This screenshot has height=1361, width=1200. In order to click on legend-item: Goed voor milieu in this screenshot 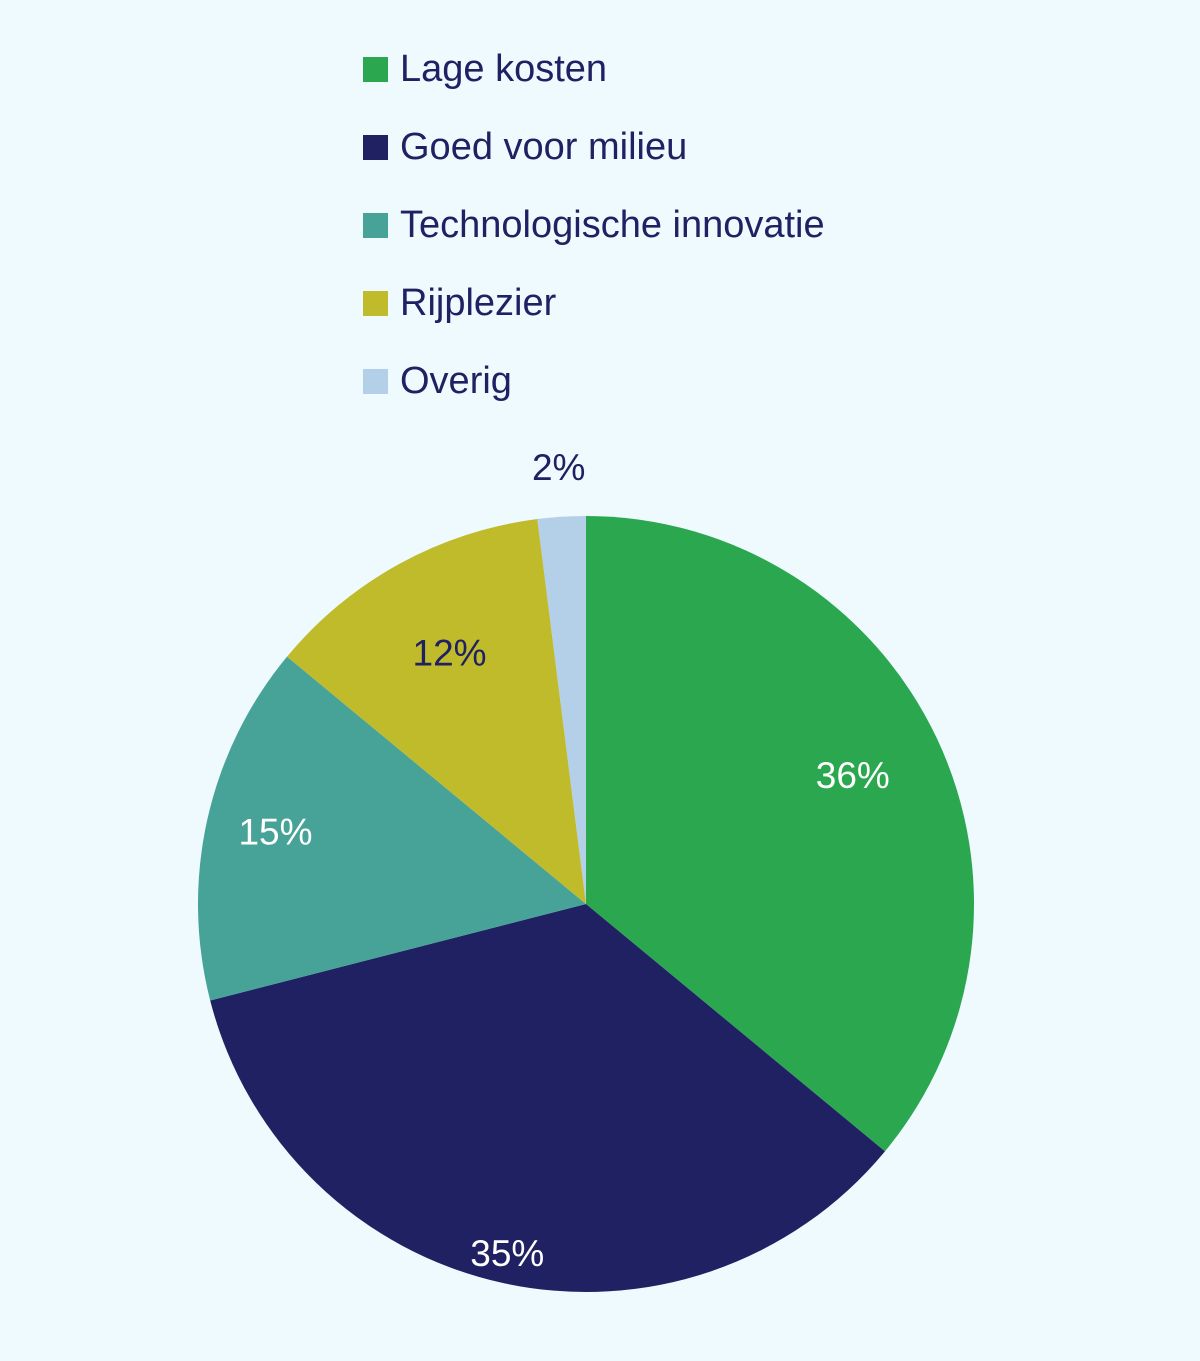, I will do `click(594, 147)`.